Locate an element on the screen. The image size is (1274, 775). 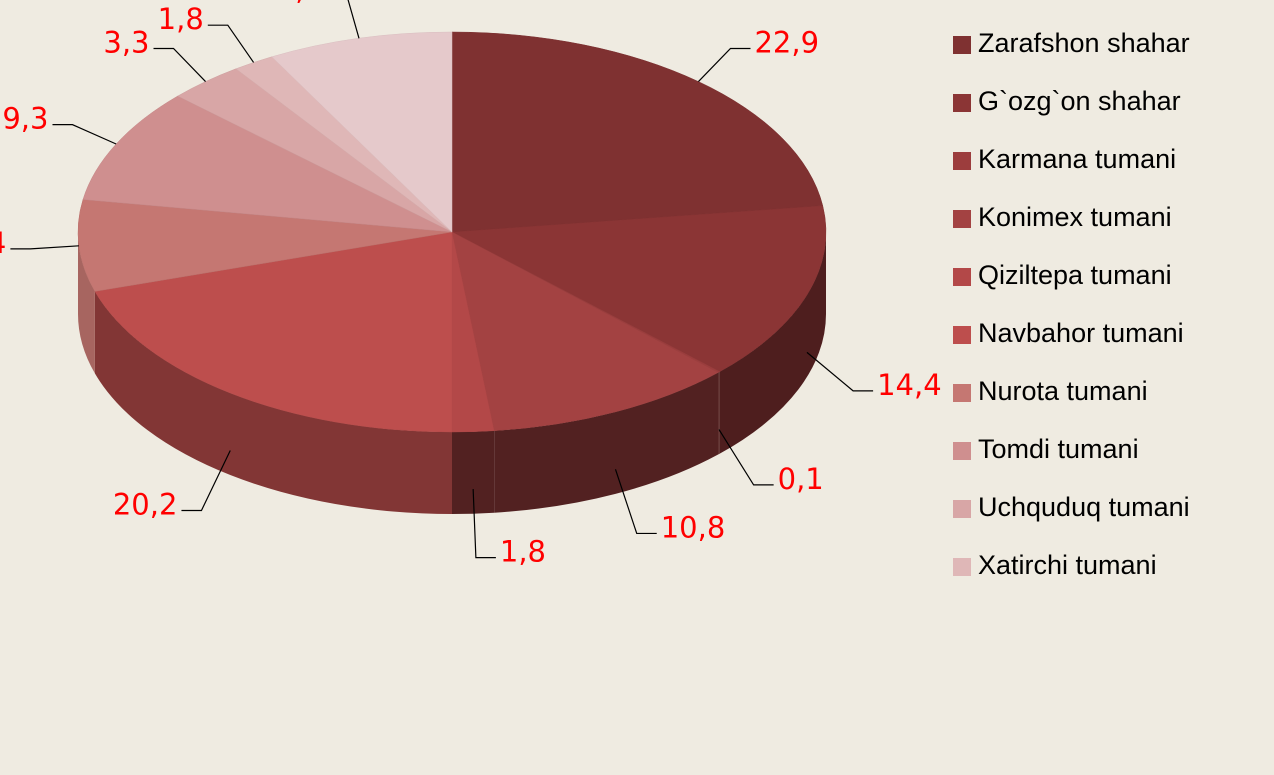
data-label: 14,4 is located at coordinates (909, 385).